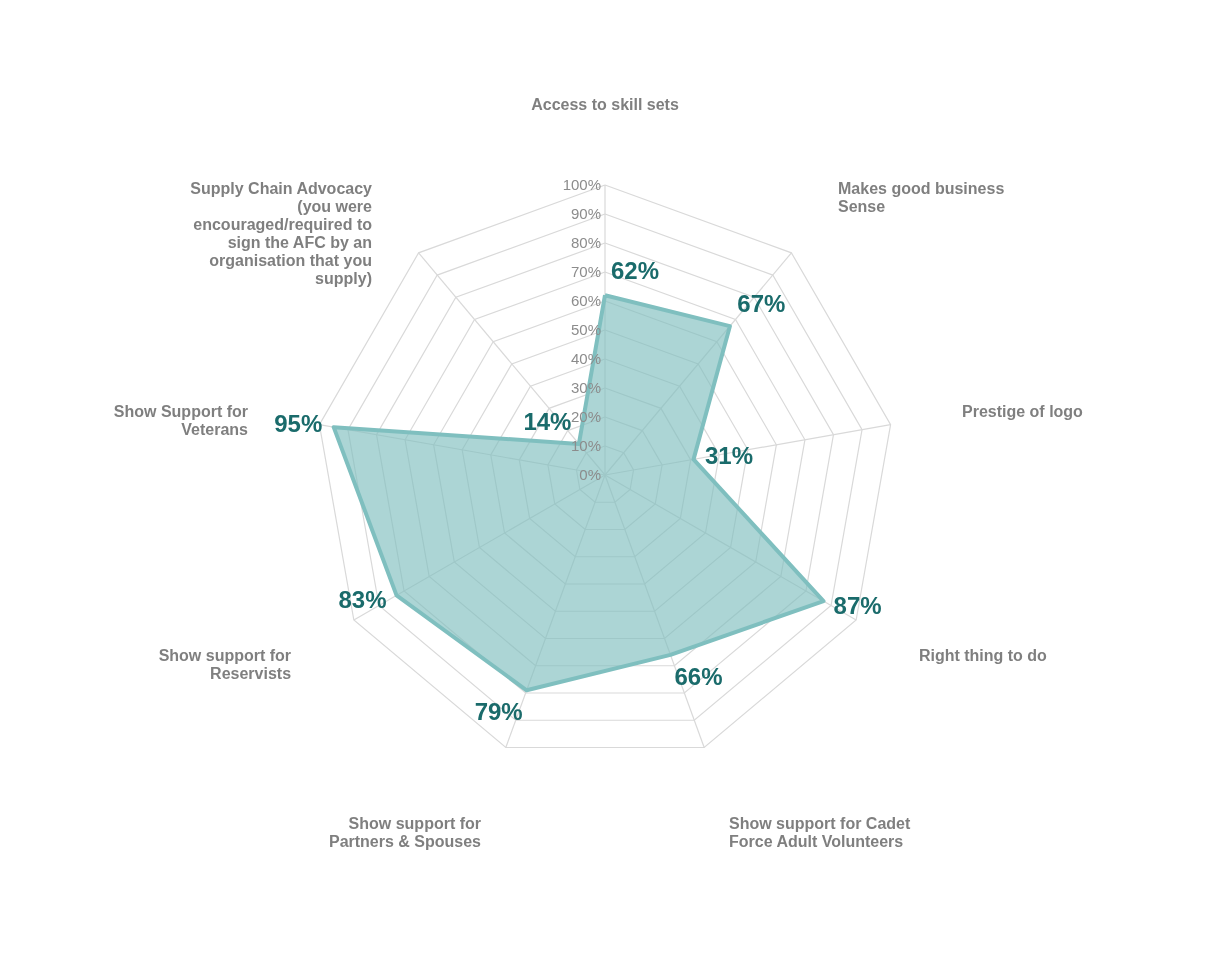 The width and height of the screenshot is (1210, 959). What do you see at coordinates (498, 712) in the screenshot?
I see `data-label: 79%` at bounding box center [498, 712].